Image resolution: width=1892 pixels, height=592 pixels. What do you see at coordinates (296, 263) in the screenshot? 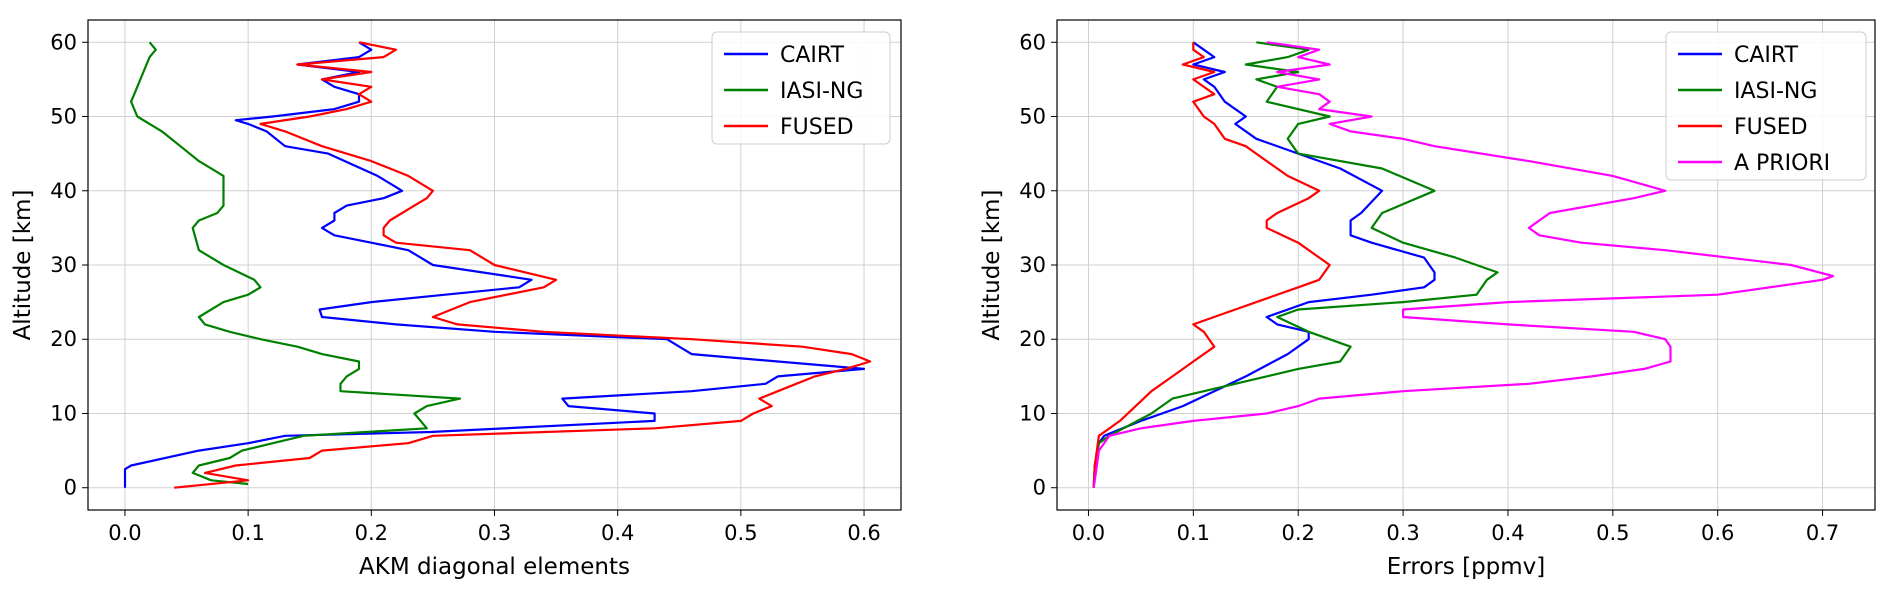
I see `series-line-iasi-ng` at bounding box center [296, 263].